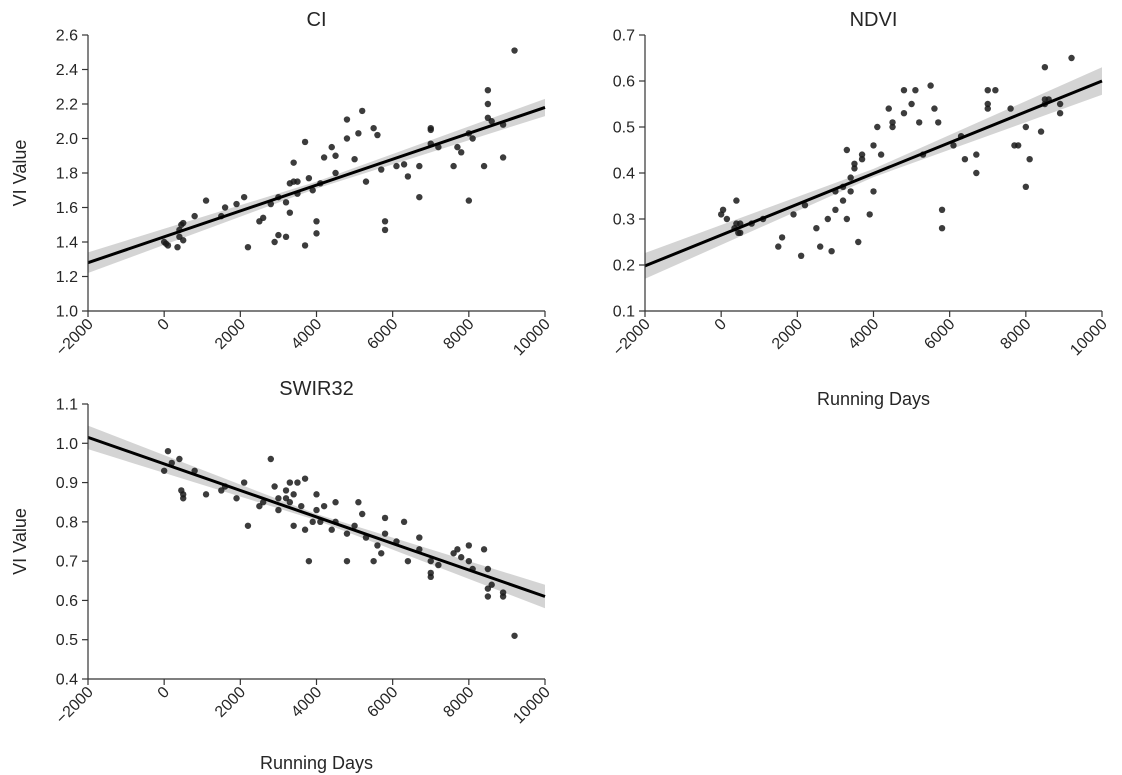  Describe the element at coordinates (316, 516) in the screenshot. I see `regression-line` at that location.